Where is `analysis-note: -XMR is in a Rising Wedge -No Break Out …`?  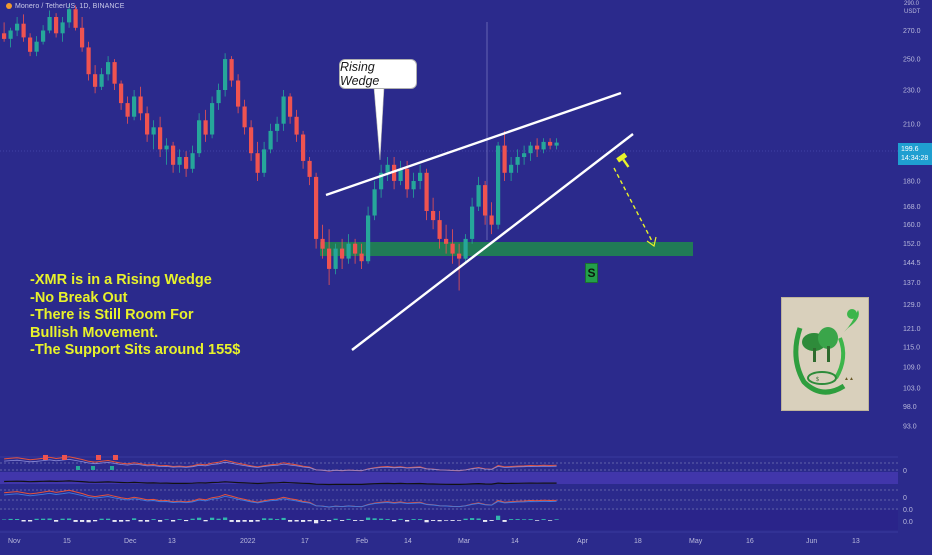 analysis-note: -XMR is in a Rising Wedge -No Break Out … is located at coordinates (135, 316).